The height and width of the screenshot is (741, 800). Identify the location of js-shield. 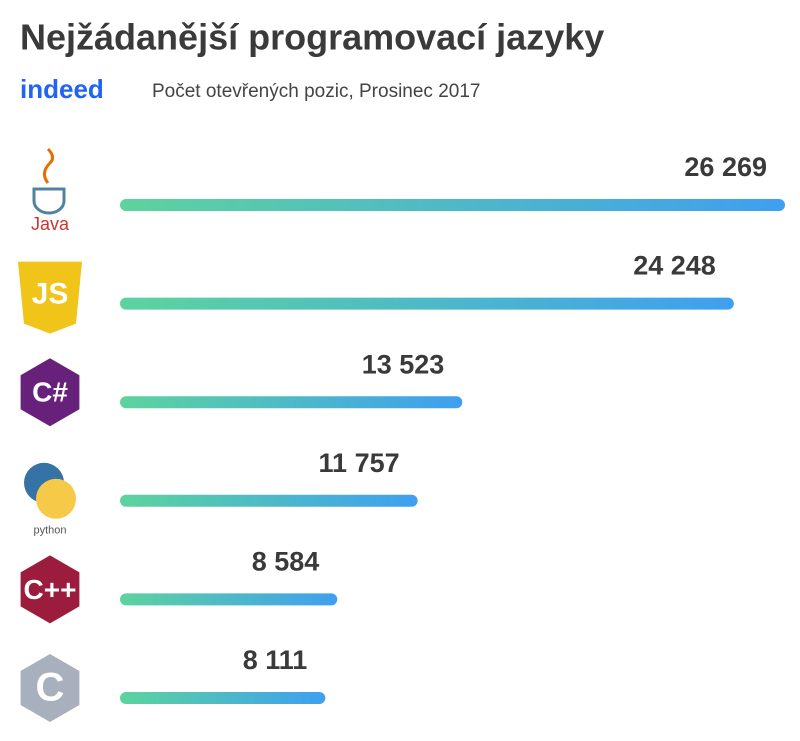
(50, 297).